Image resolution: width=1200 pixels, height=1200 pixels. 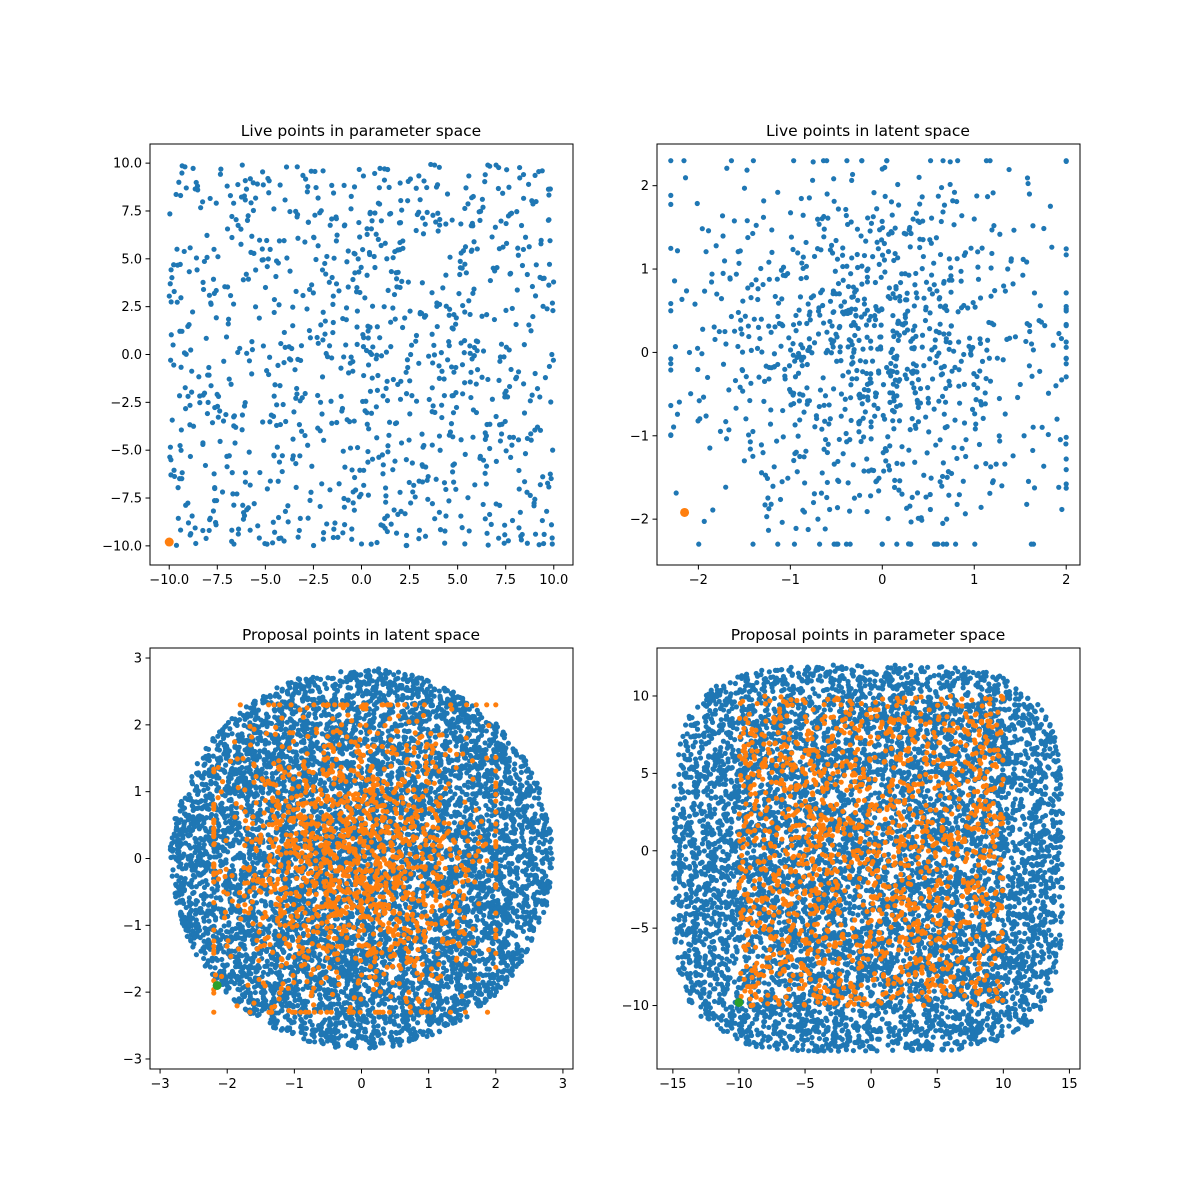 What do you see at coordinates (868, 131) in the screenshot?
I see `panel-title: Live points in latent space` at bounding box center [868, 131].